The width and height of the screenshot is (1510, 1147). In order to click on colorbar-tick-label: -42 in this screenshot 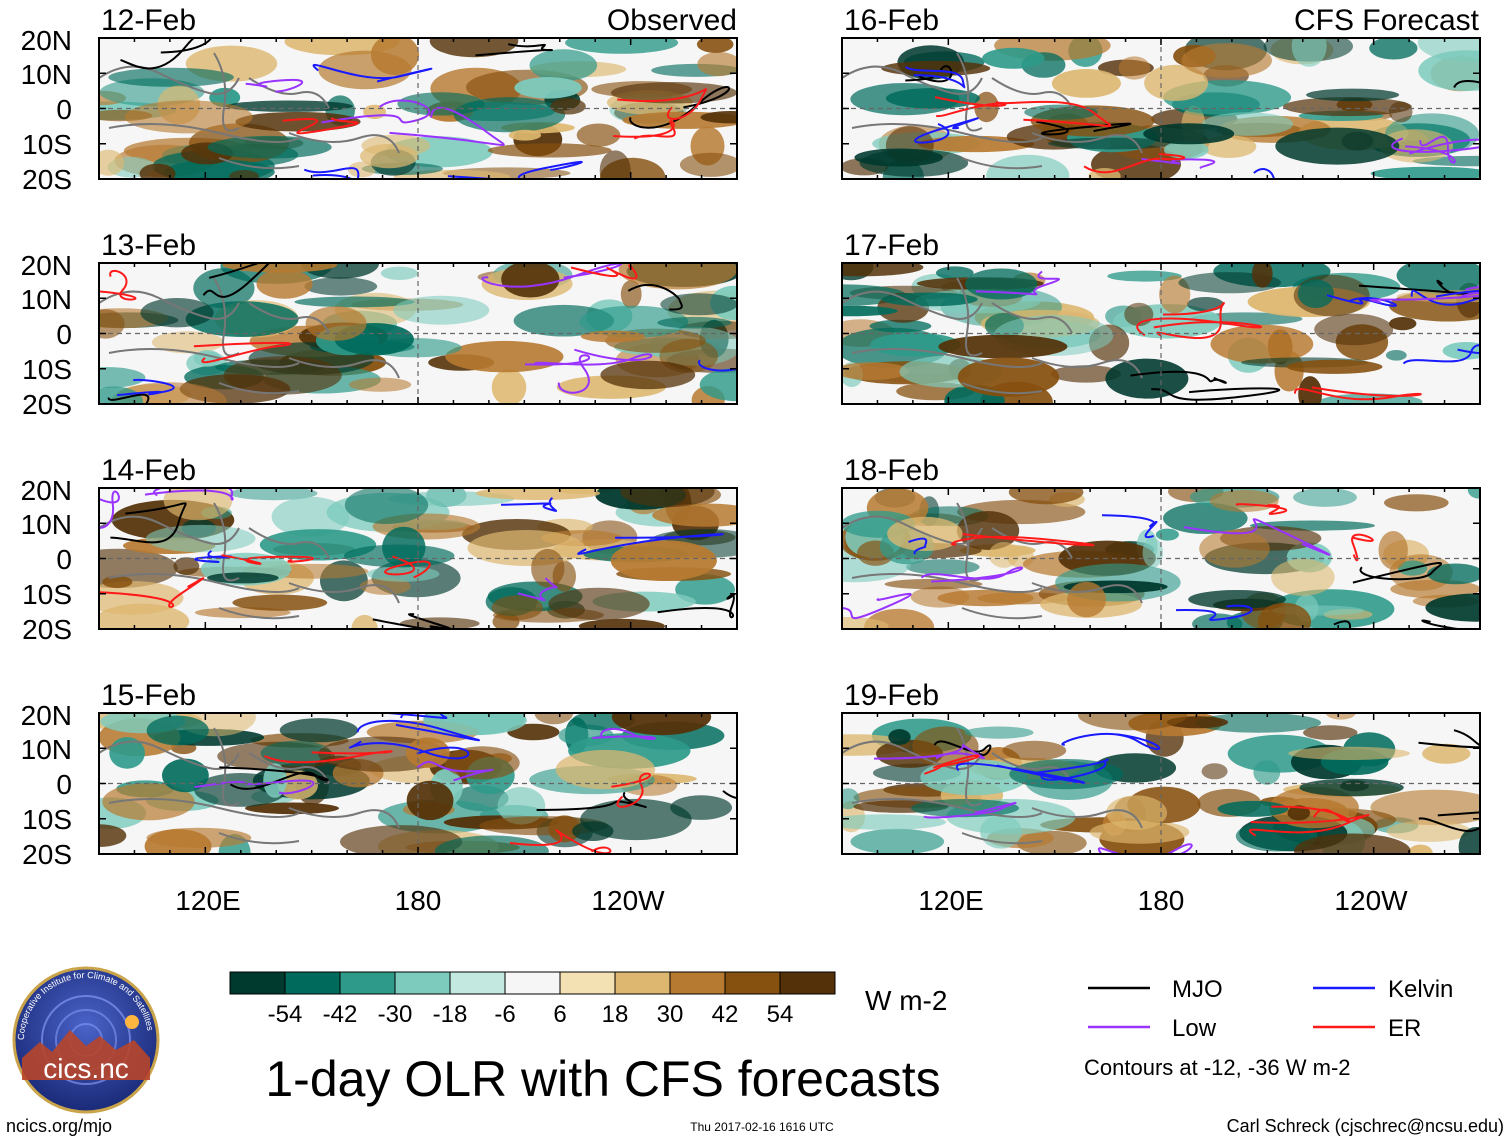, I will do `click(340, 1014)`.